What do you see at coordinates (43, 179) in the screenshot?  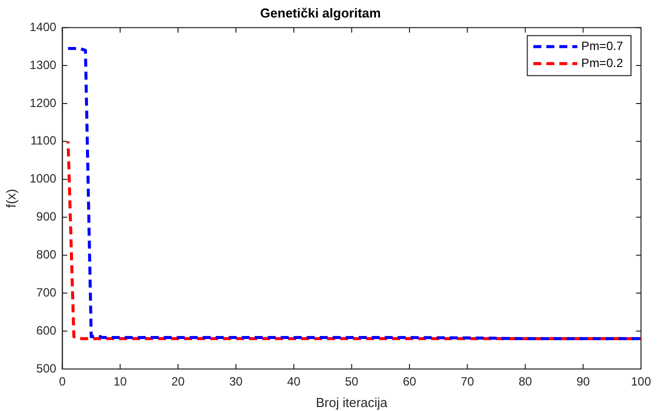 I see `y-tick-label: 1000` at bounding box center [43, 179].